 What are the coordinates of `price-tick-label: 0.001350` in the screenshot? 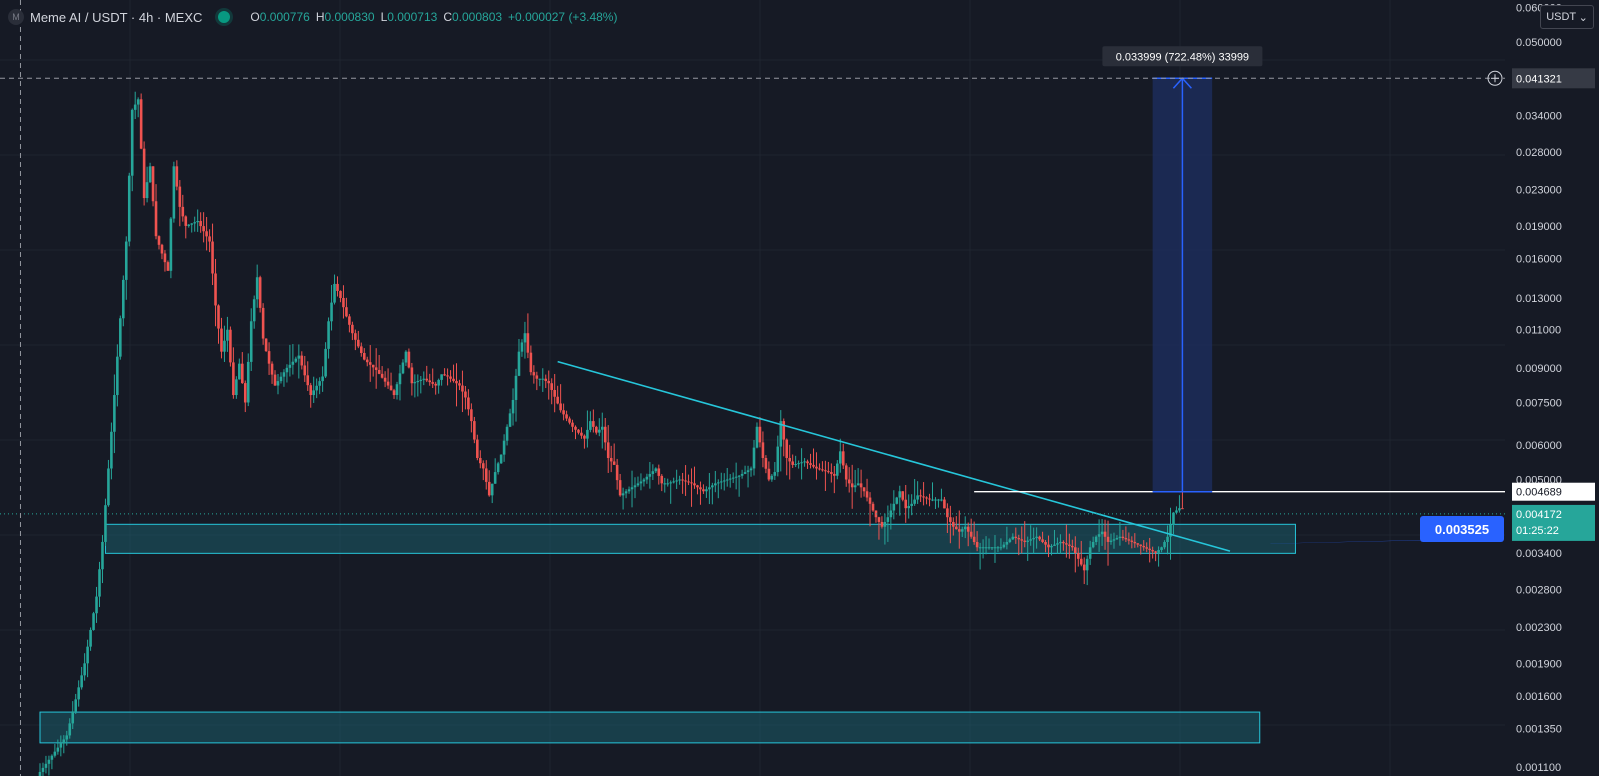 It's located at (1539, 729).